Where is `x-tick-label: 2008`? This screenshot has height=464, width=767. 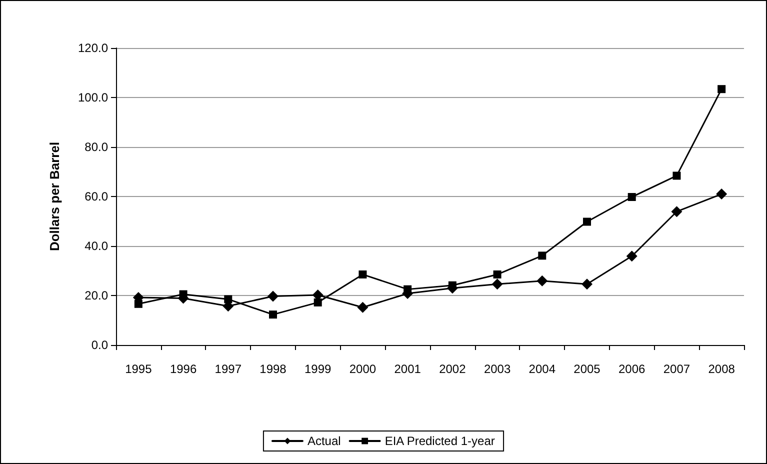 x-tick-label: 2008 is located at coordinates (722, 369).